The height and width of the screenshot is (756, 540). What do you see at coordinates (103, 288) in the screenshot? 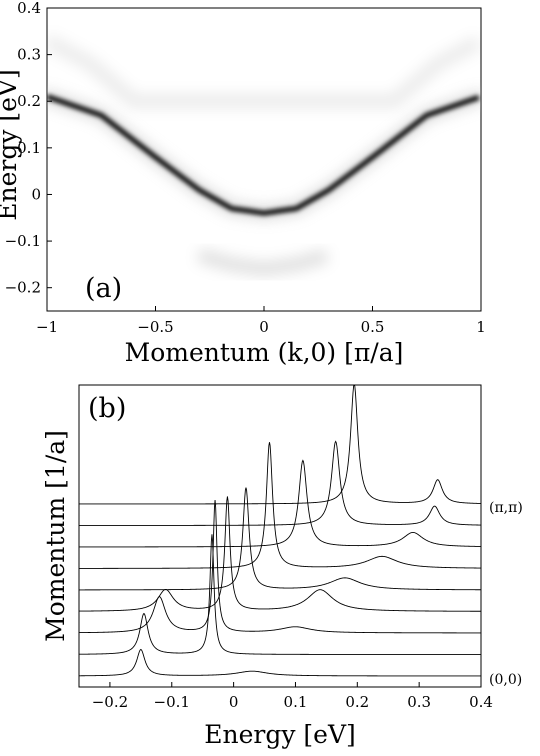
I see `panel-label-a: (a)` at bounding box center [103, 288].